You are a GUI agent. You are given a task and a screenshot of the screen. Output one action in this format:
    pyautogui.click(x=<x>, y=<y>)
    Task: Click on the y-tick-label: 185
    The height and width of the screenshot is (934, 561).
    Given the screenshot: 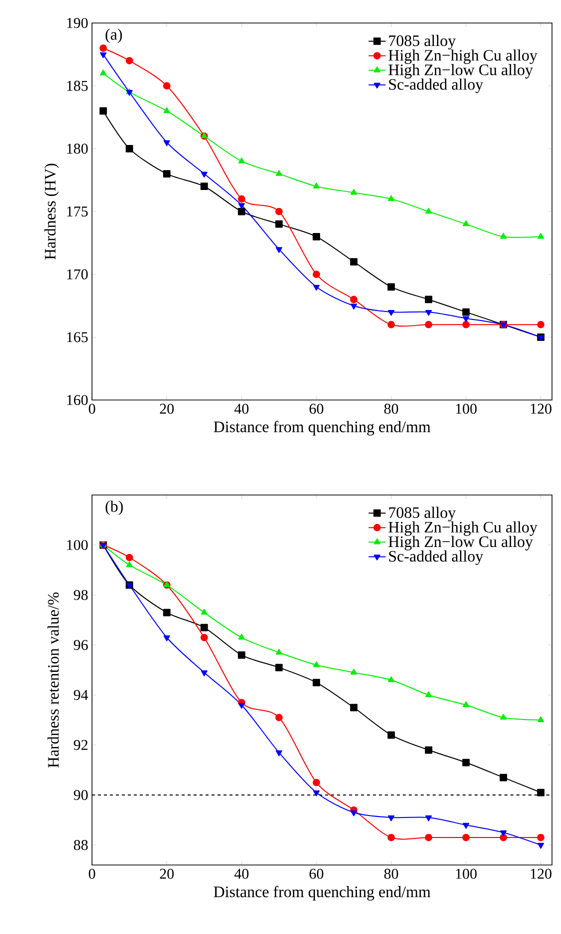 What is the action you would take?
    pyautogui.click(x=77, y=85)
    